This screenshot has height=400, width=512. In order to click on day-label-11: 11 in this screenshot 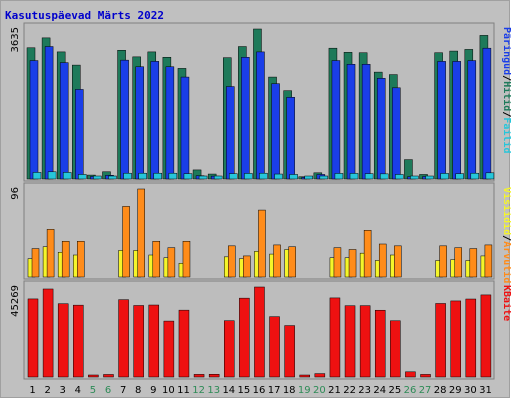, I will do `click(183, 390)`.